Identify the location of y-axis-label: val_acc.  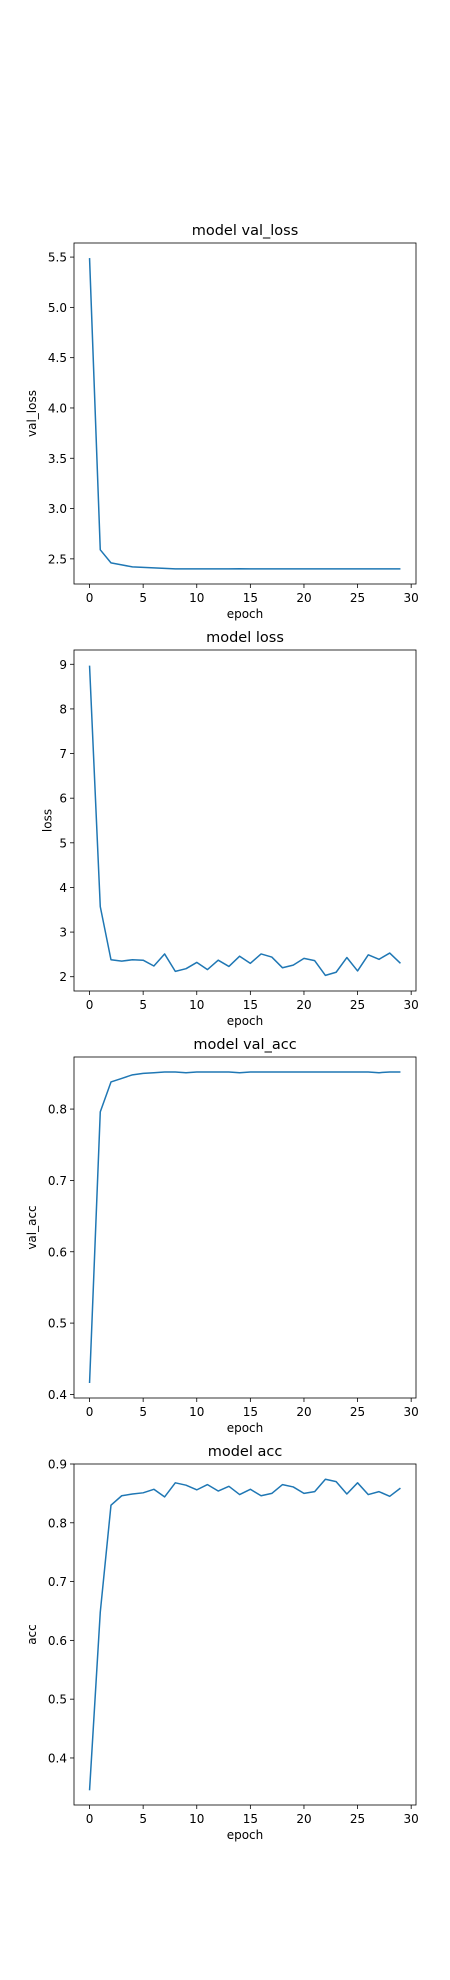
(32, 1227).